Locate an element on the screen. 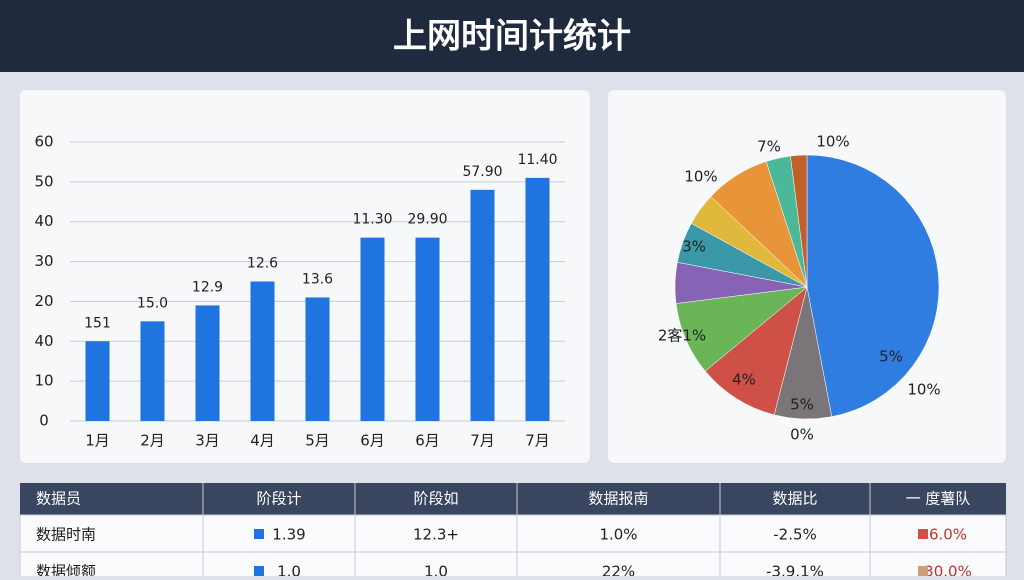 This screenshot has width=1024, height=580. bar-annotation: 11.40 is located at coordinates (537, 160).